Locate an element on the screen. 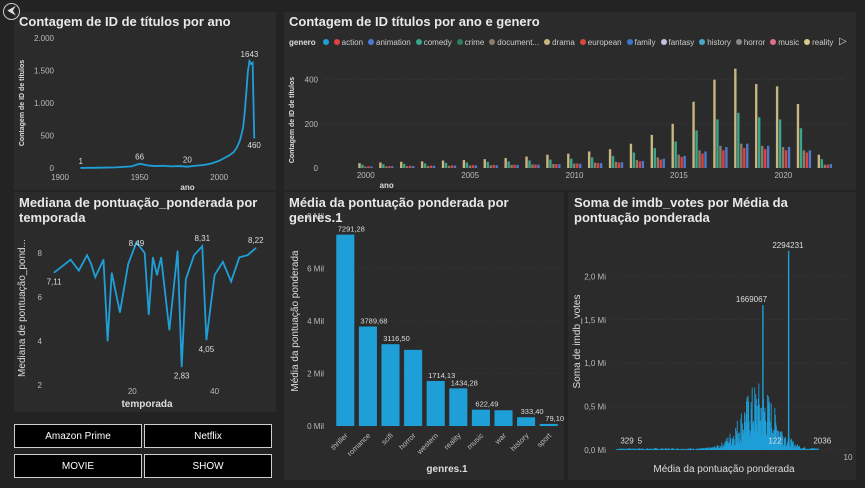  y-tick-label: 4 Mil is located at coordinates (315, 321).